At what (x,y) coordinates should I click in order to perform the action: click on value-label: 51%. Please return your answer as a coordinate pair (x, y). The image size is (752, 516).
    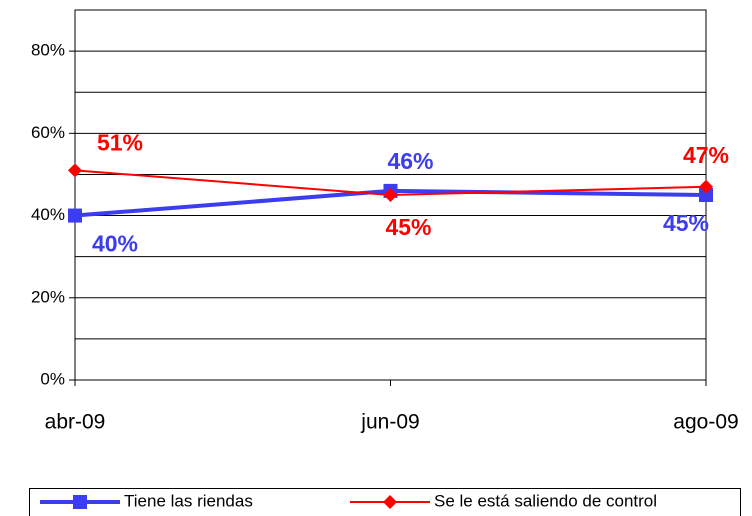
    Looking at the image, I should click on (120, 142).